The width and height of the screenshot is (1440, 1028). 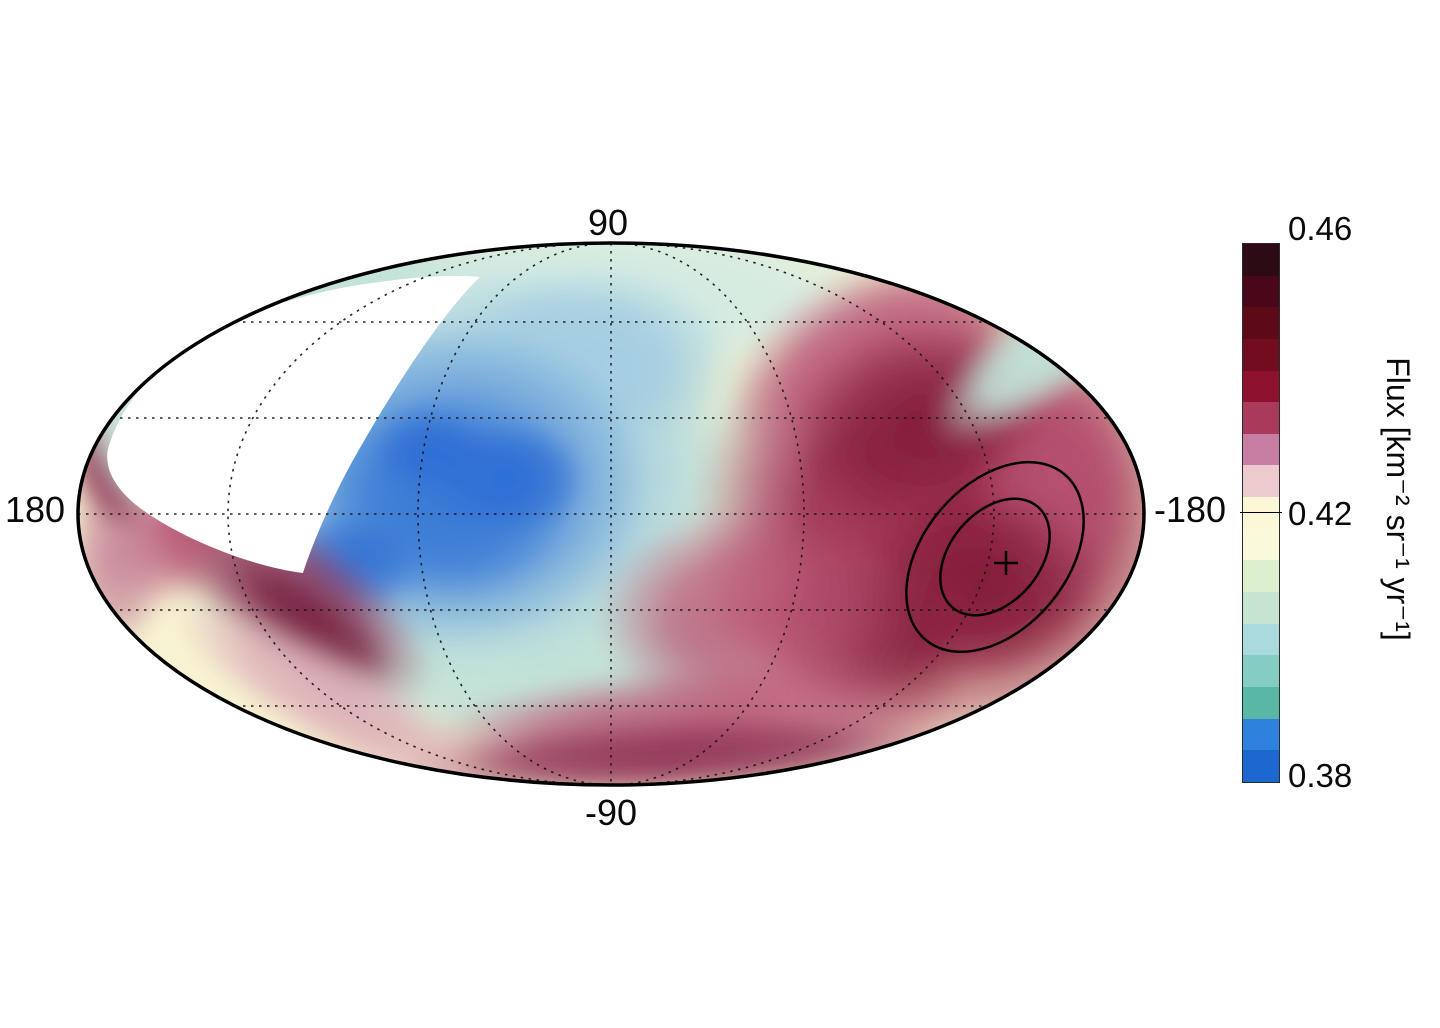 What do you see at coordinates (1320, 513) in the screenshot?
I see `colorbar-tick-mid: 0.42` at bounding box center [1320, 513].